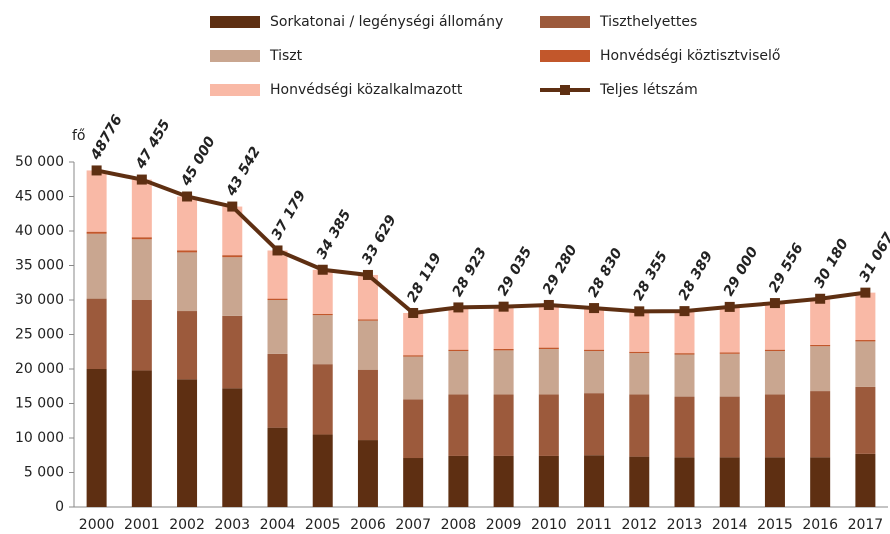 The image size is (890, 534). What do you see at coordinates (820, 525) in the screenshot?
I see `x-tick-label: 2016` at bounding box center [820, 525].